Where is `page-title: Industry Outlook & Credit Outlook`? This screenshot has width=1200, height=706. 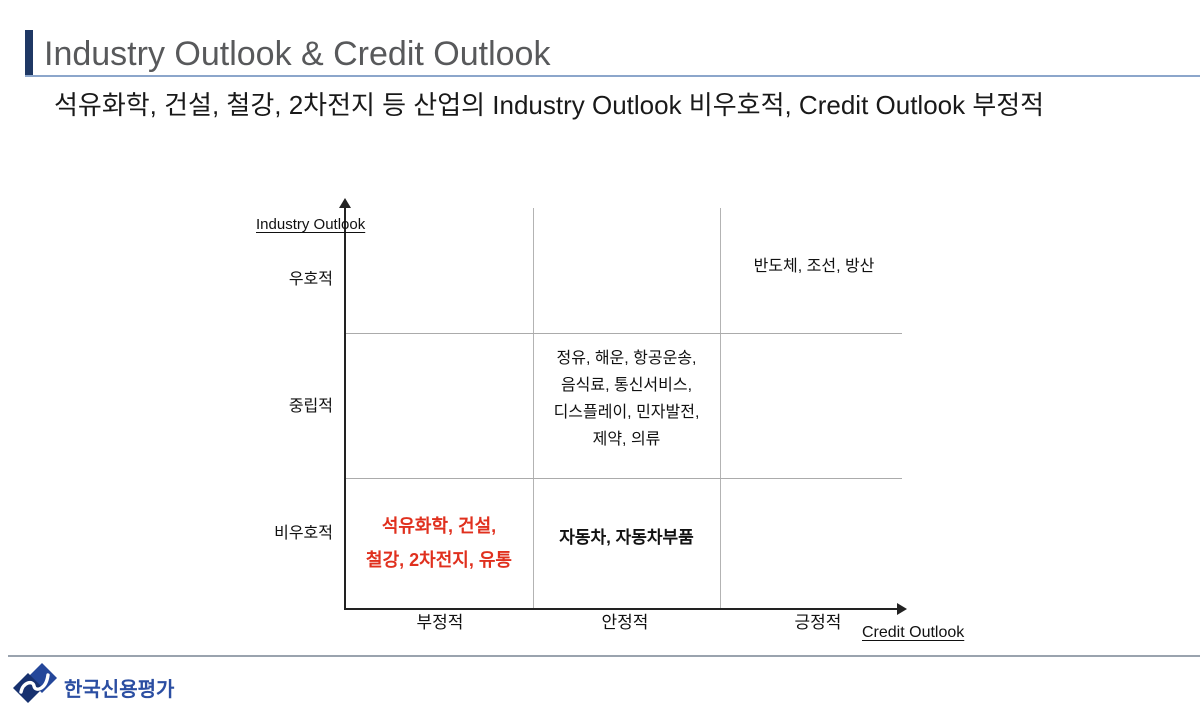
page-title: Industry Outlook & Credit Outlook is located at coordinates (297, 54).